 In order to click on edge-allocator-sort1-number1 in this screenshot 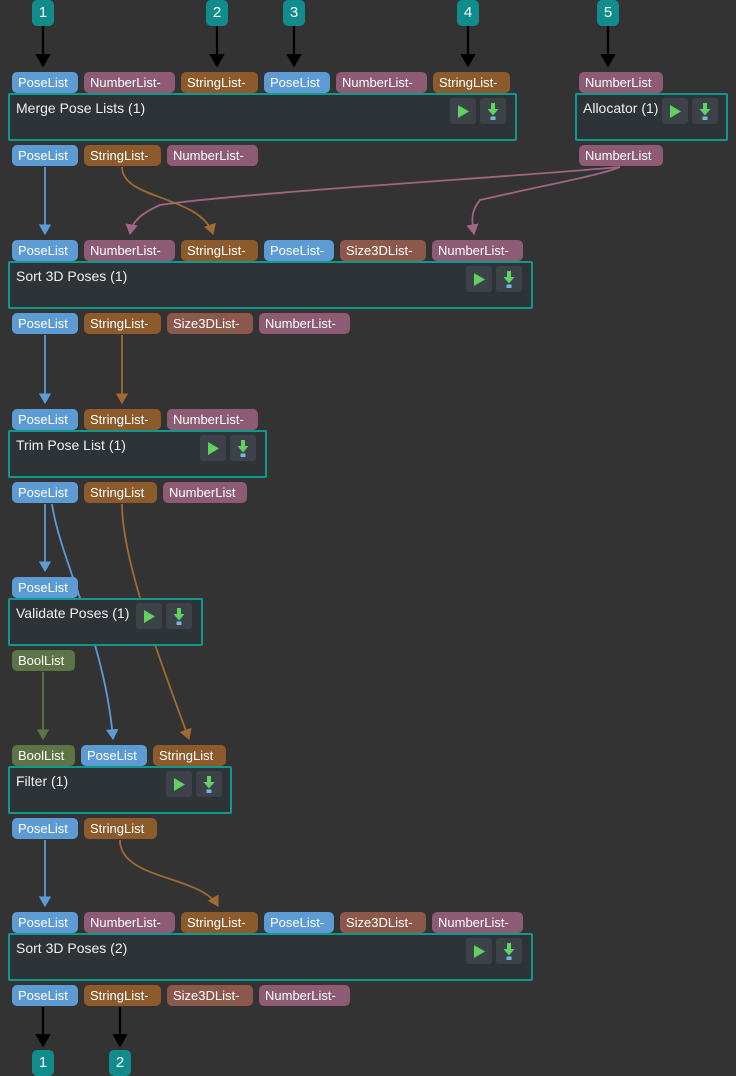, I will do `click(373, 201)`.